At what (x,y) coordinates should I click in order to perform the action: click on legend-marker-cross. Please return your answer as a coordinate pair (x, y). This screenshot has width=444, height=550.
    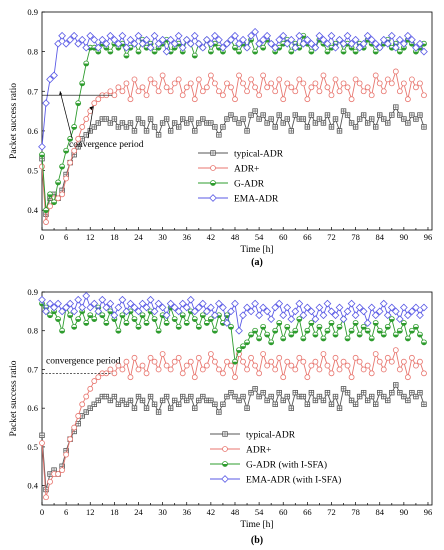
    Looking at the image, I should click on (225, 434).